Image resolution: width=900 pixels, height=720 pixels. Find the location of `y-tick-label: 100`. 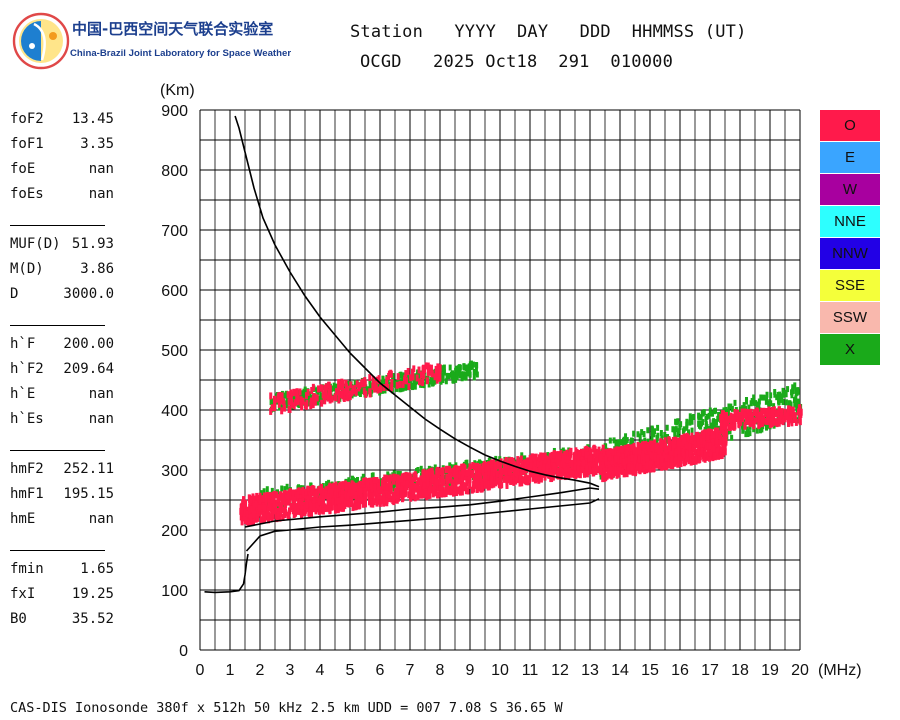

y-tick-label: 100 is located at coordinates (174, 591).